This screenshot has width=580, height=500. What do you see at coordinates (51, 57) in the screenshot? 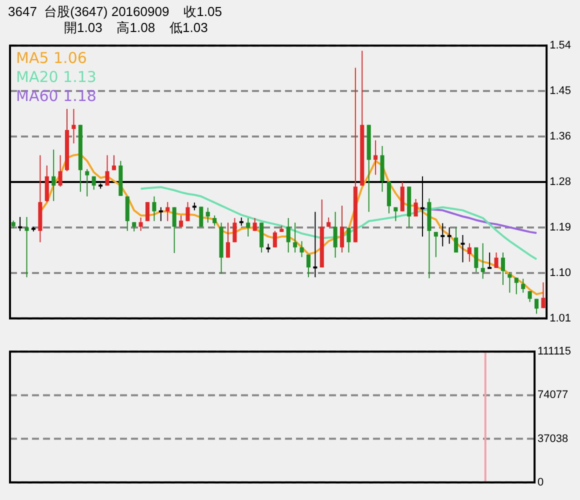
I see `text: MA5 1.06` at bounding box center [51, 57].